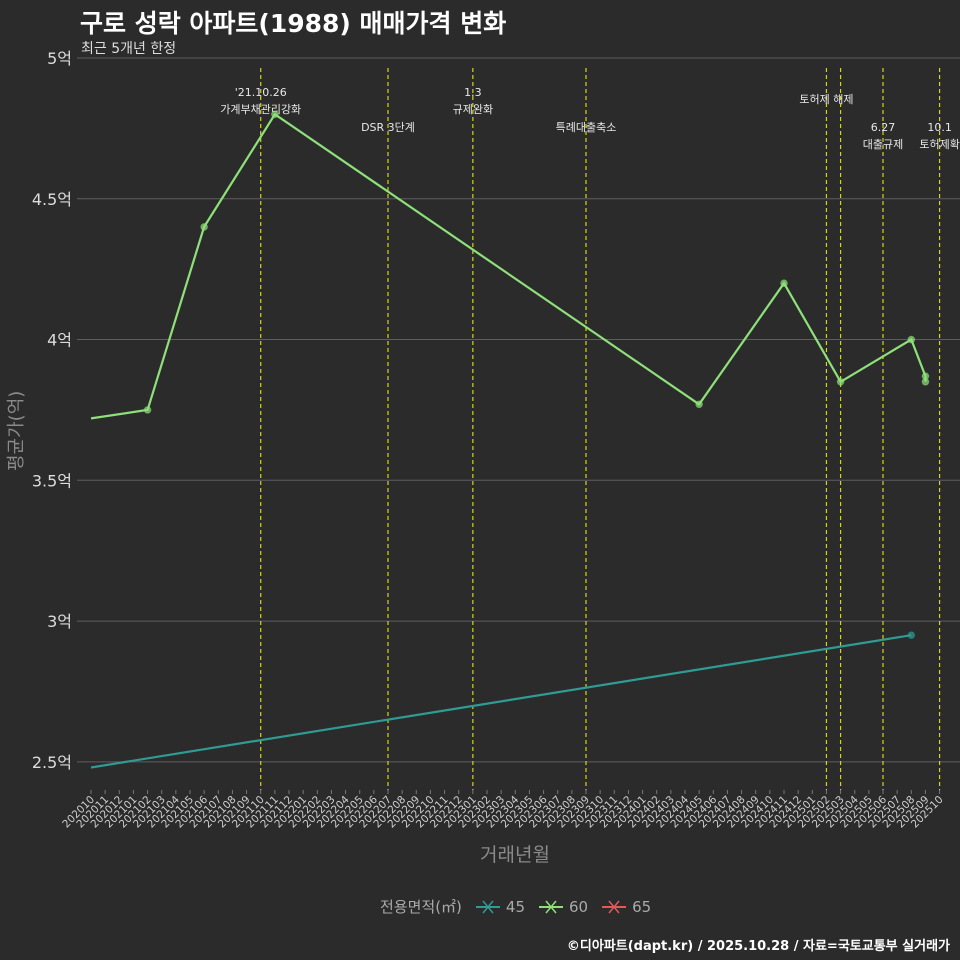 This screenshot has width=960, height=960. What do you see at coordinates (883, 127) in the screenshot?
I see `event-label: 6.27` at bounding box center [883, 127].